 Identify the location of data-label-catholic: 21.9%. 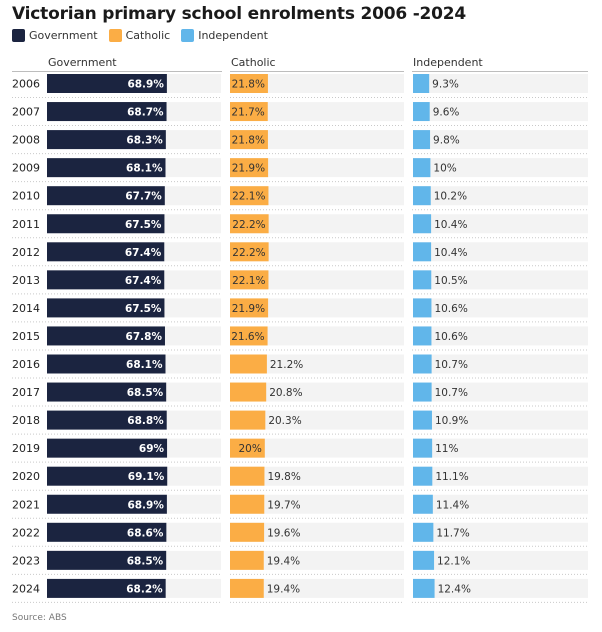
(248, 309).